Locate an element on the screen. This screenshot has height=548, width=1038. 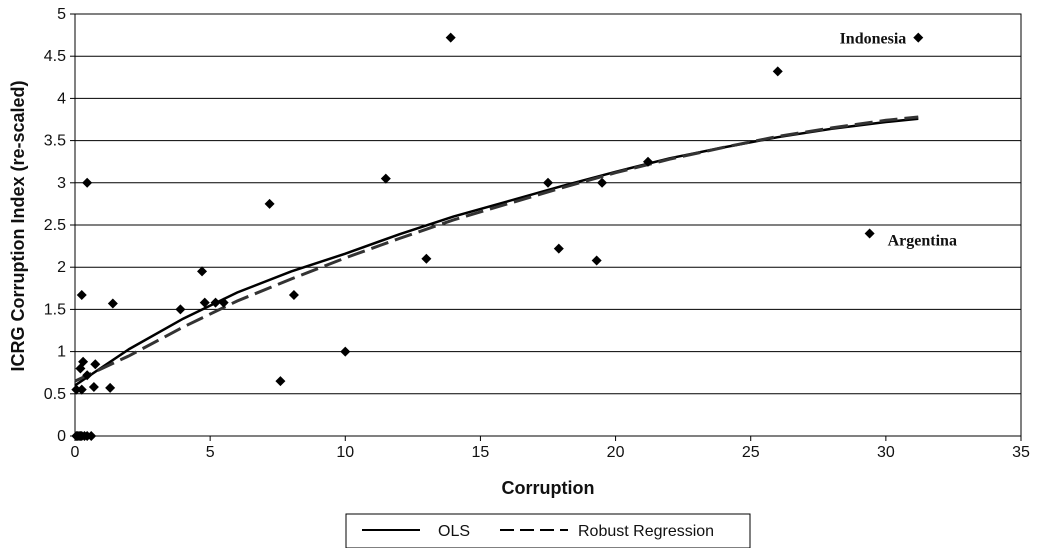
y-tick-label: 5 is located at coordinates (61, 14).